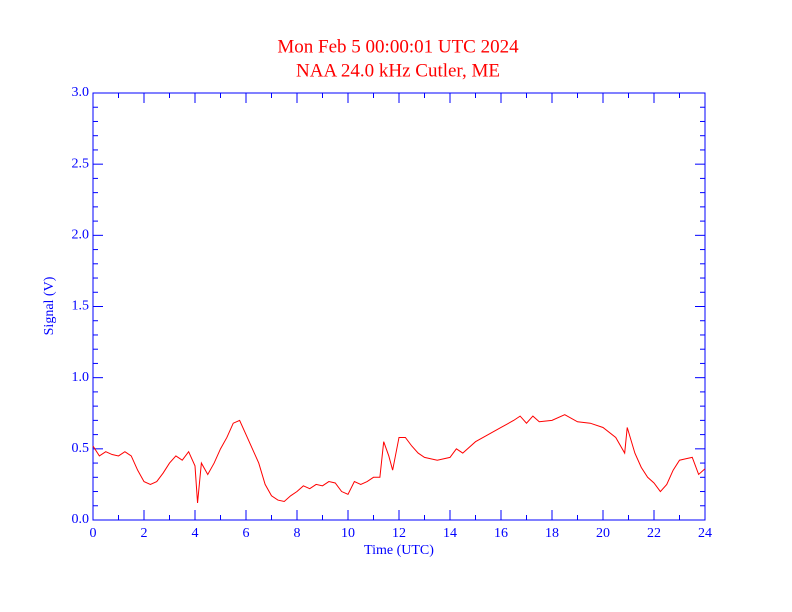 This screenshot has height=612, width=792. What do you see at coordinates (501, 533) in the screenshot?
I see `x-tick-label: 16` at bounding box center [501, 533].